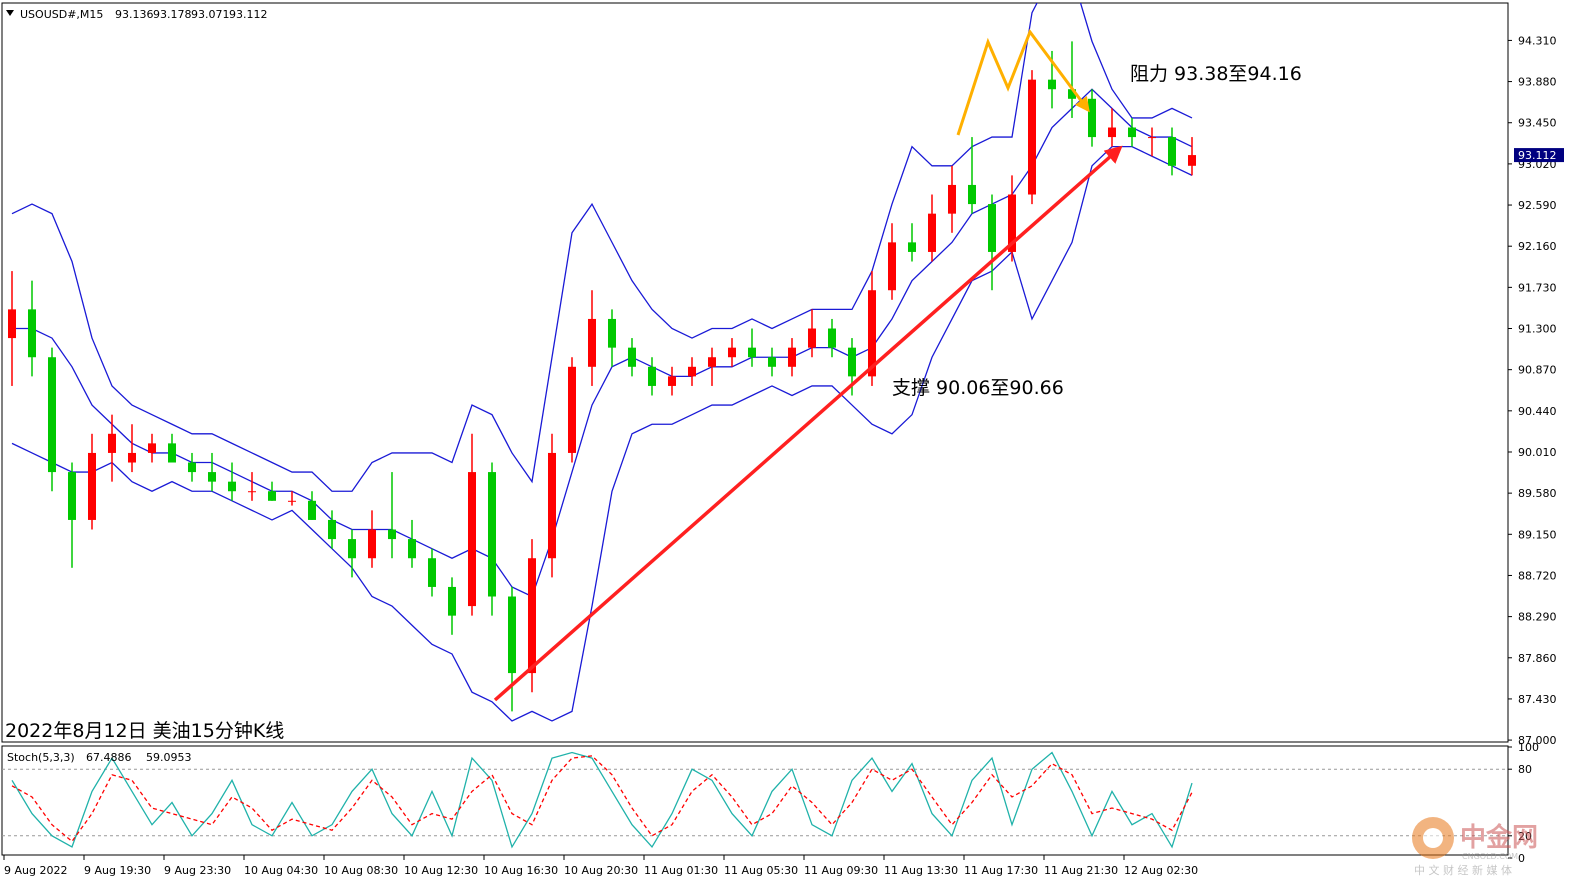  What do you see at coordinates (1537, 370) in the screenshot?
I see `y-tick-label: 90.870` at bounding box center [1537, 370].